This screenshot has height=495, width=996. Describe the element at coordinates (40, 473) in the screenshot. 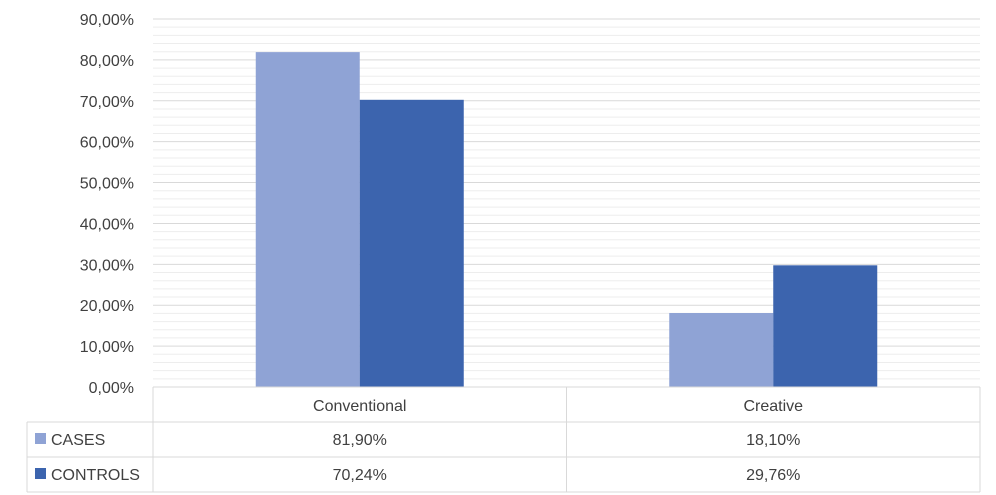

I see `legend-swatch-controls` at that location.